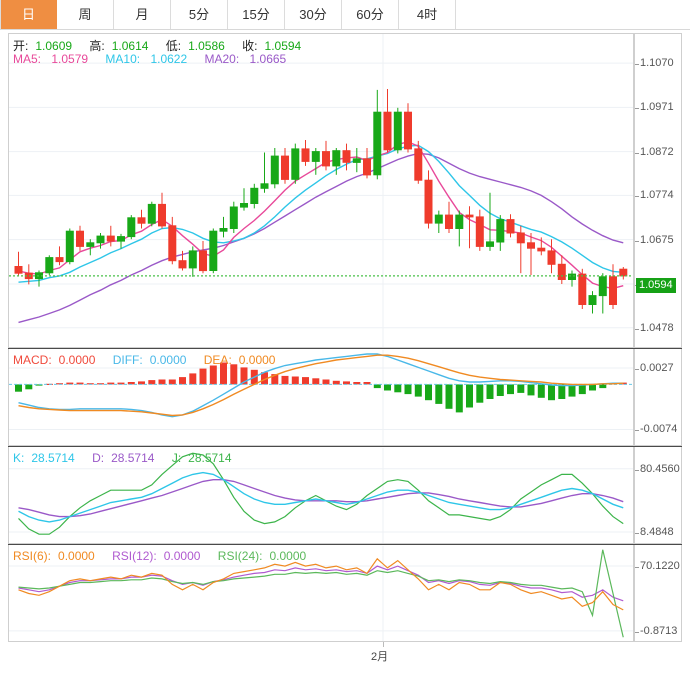 This screenshot has height=675, width=690. What do you see at coordinates (134, 556) in the screenshot?
I see `rsi12-label: RSI(12):` at bounding box center [134, 556].